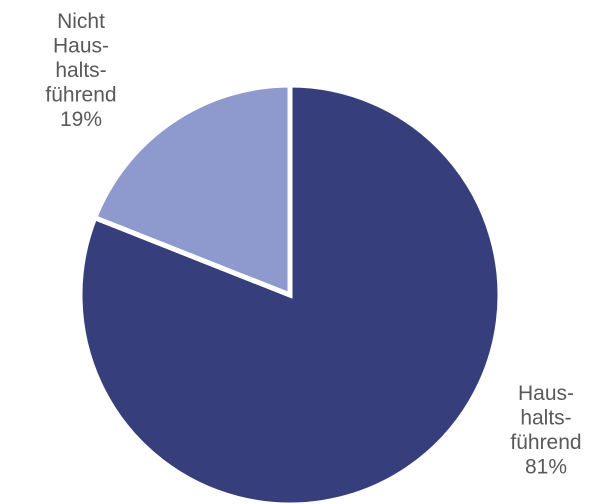 The height and width of the screenshot is (504, 614). Describe the element at coordinates (81, 119) in the screenshot. I see `slice-label-line: 19%` at that location.